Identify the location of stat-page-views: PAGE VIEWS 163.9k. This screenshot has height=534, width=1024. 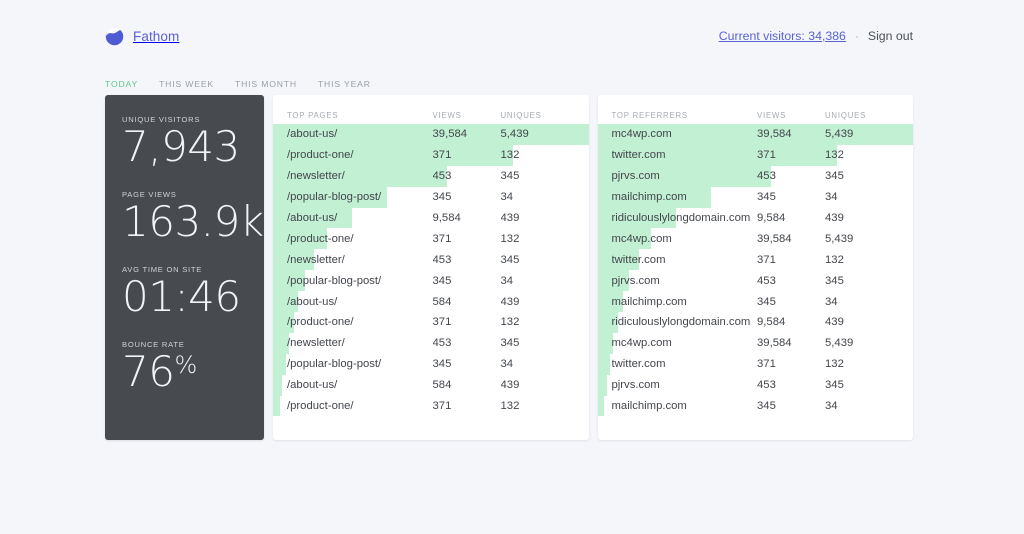
(193, 217).